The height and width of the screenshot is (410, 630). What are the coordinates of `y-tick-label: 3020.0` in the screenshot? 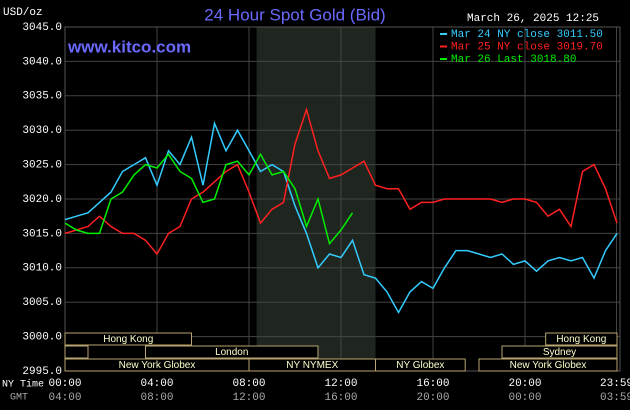 It's located at (42, 200).